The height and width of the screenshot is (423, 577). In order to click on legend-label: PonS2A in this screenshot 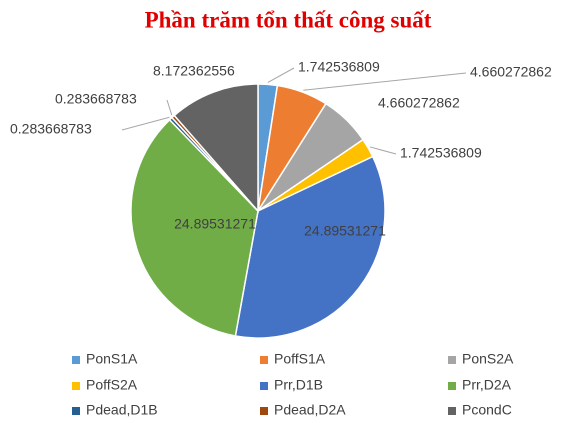, I will do `click(488, 359)`.